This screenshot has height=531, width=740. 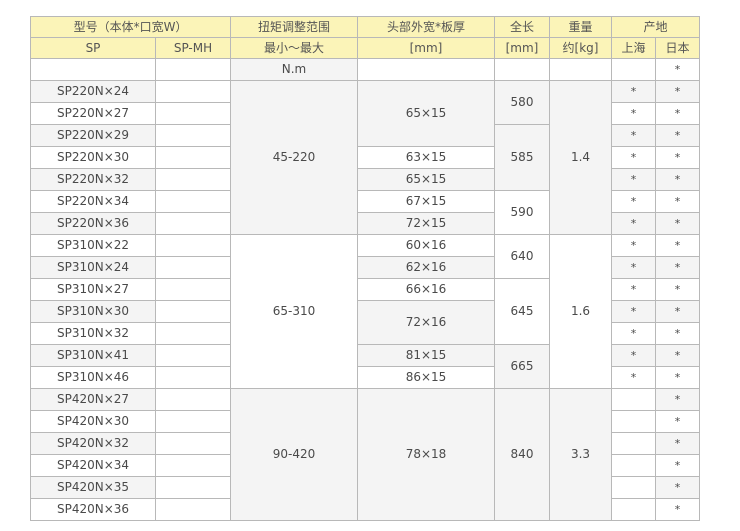 I want to click on model-cell: SP220N×24, so click(x=93, y=91).